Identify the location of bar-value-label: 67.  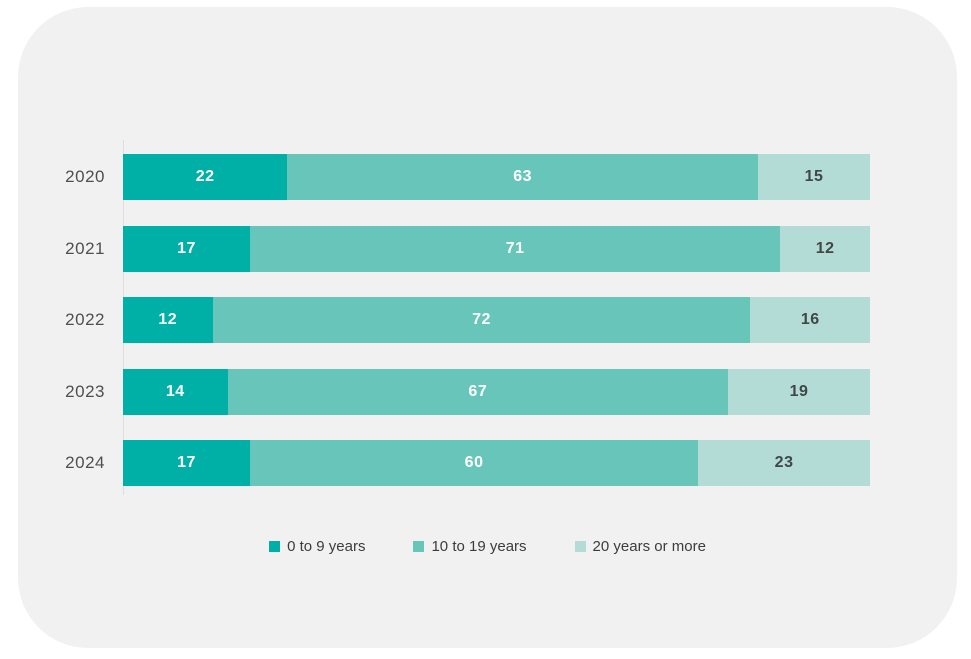
(478, 391).